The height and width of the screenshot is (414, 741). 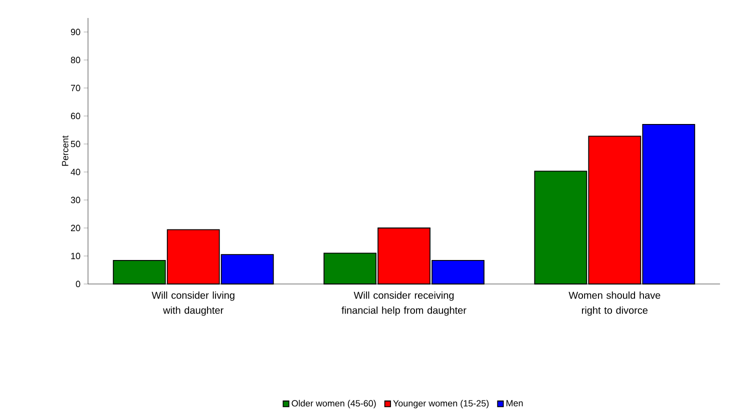 I want to click on y-tick-label: 80, so click(x=75, y=60).